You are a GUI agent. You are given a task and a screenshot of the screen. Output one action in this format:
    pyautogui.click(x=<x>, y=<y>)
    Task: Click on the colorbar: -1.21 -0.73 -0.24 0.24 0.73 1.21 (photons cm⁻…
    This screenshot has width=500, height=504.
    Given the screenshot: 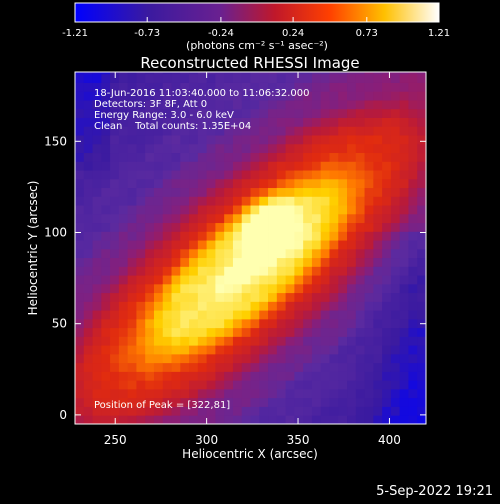 What is the action you would take?
    pyautogui.click(x=256, y=27)
    